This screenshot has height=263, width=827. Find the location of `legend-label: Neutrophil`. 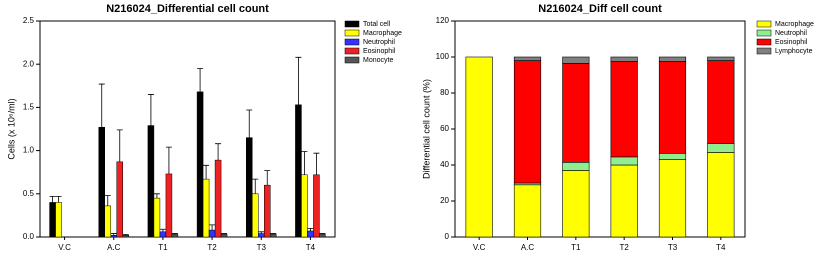

legend-label: Neutrophil is located at coordinates (791, 33).